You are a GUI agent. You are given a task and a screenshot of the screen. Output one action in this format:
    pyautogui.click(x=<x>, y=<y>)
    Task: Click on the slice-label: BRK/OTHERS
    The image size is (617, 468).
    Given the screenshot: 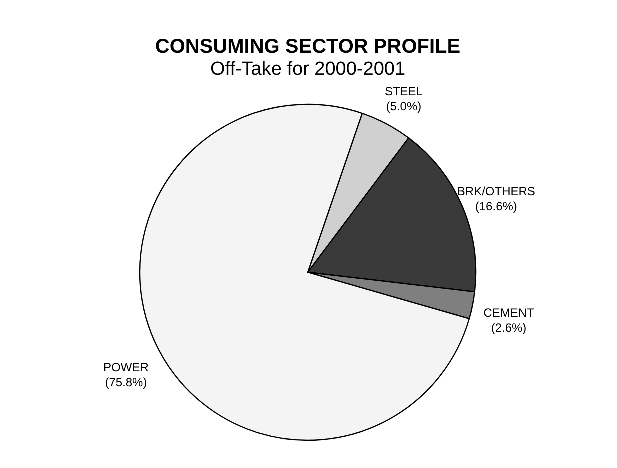 What is the action you would take?
    pyautogui.click(x=496, y=191)
    